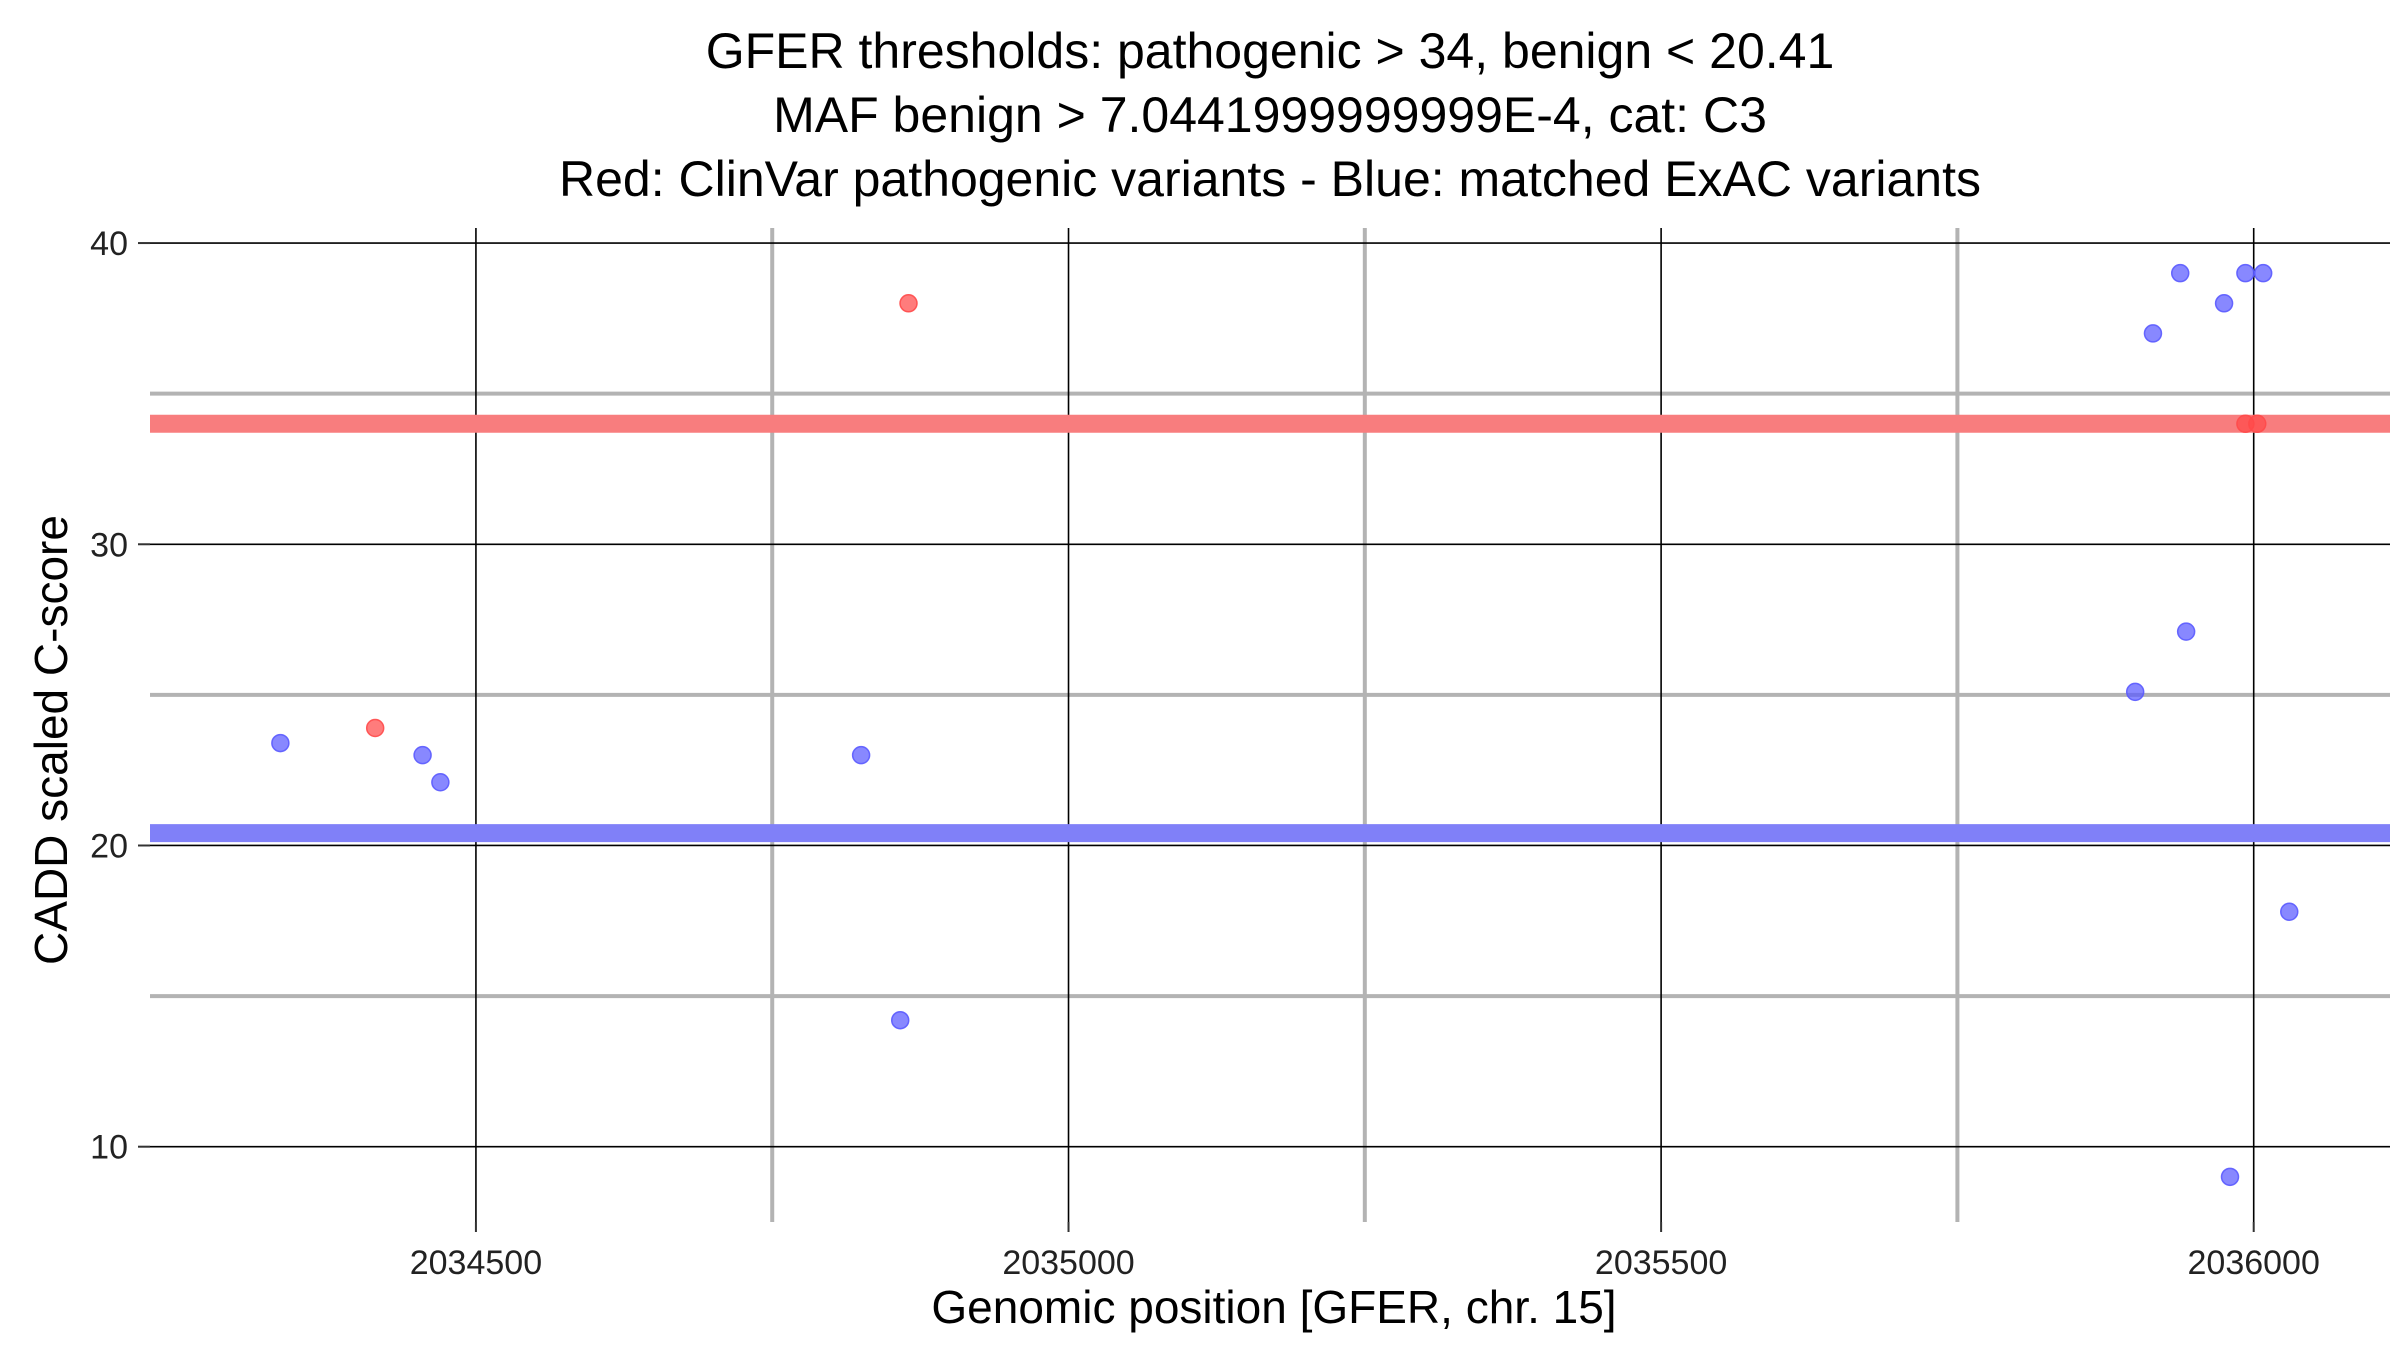  What do you see at coordinates (476, 1263) in the screenshot?
I see `x-tick-label-0: 2034500` at bounding box center [476, 1263].